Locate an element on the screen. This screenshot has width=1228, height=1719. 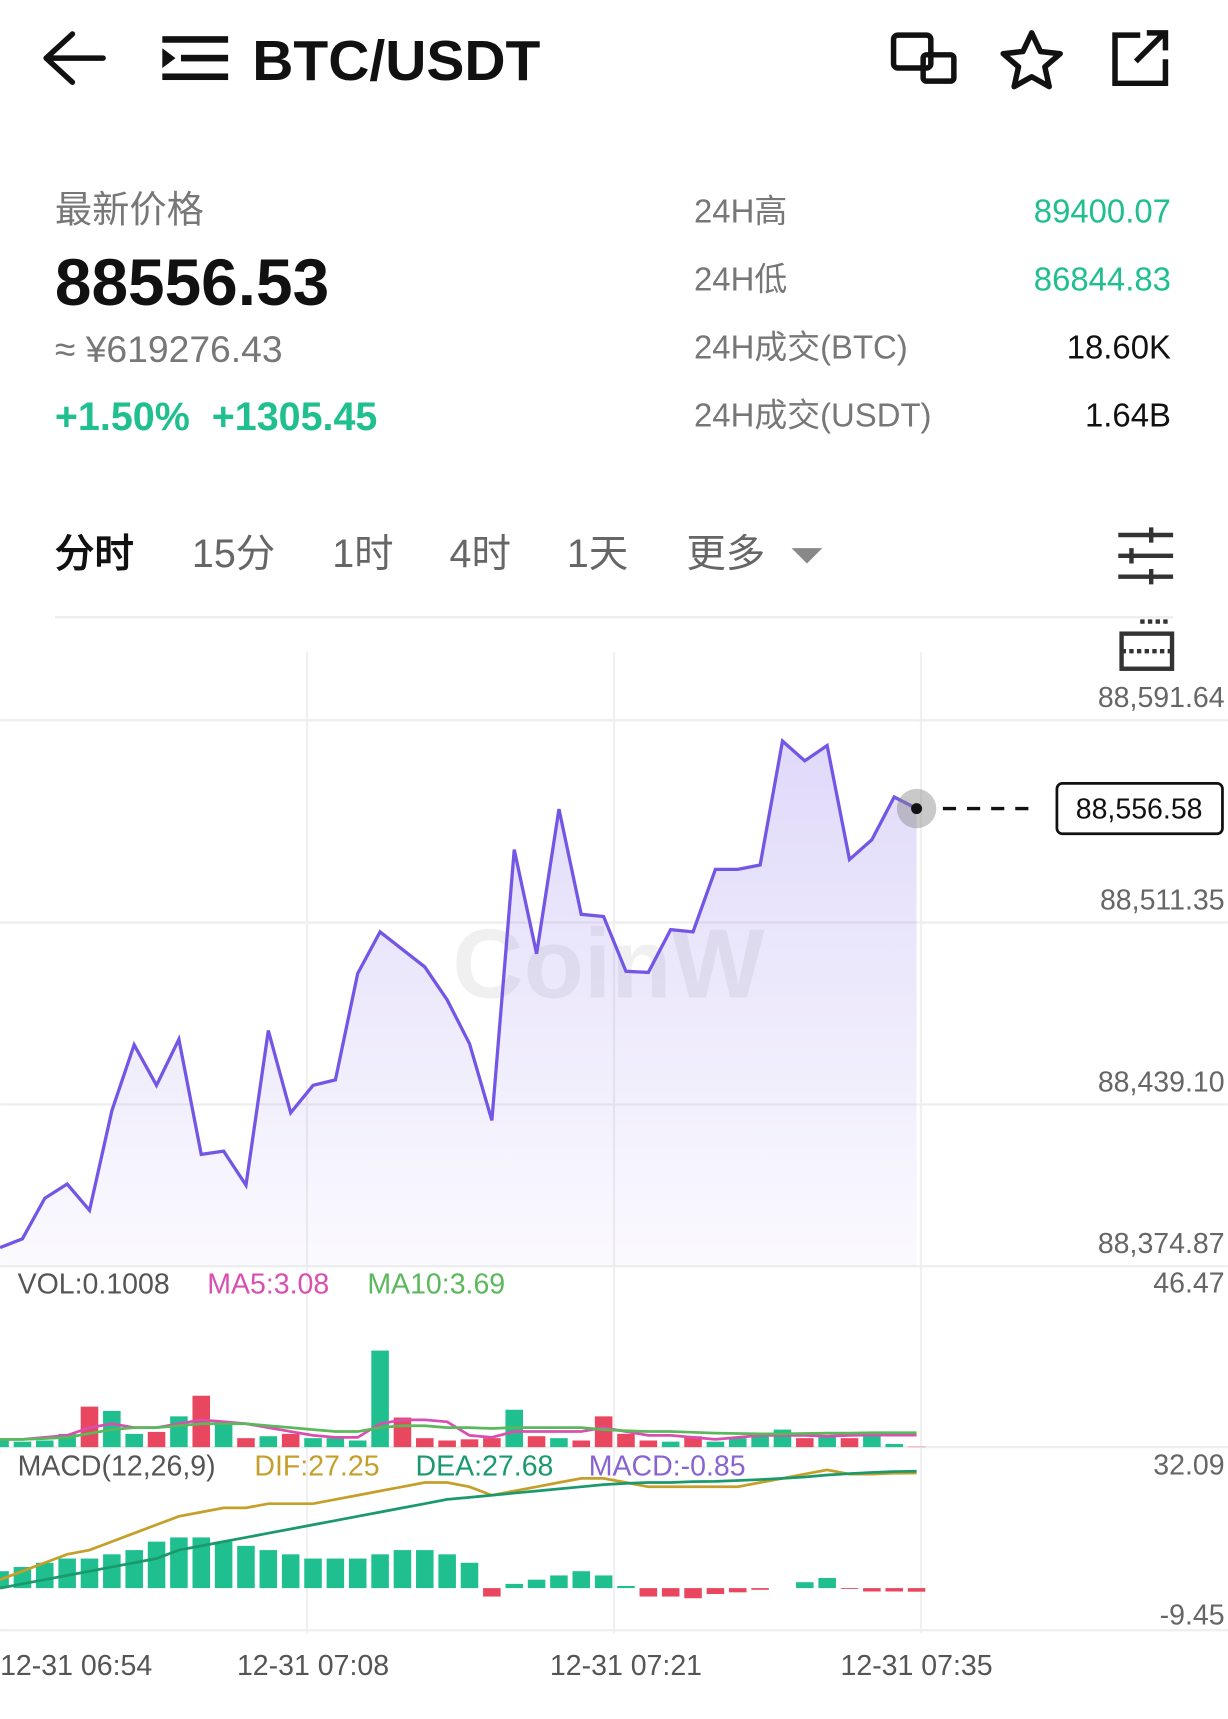
x-tick-label: 12-31 06:54 is located at coordinates (76, 1666).